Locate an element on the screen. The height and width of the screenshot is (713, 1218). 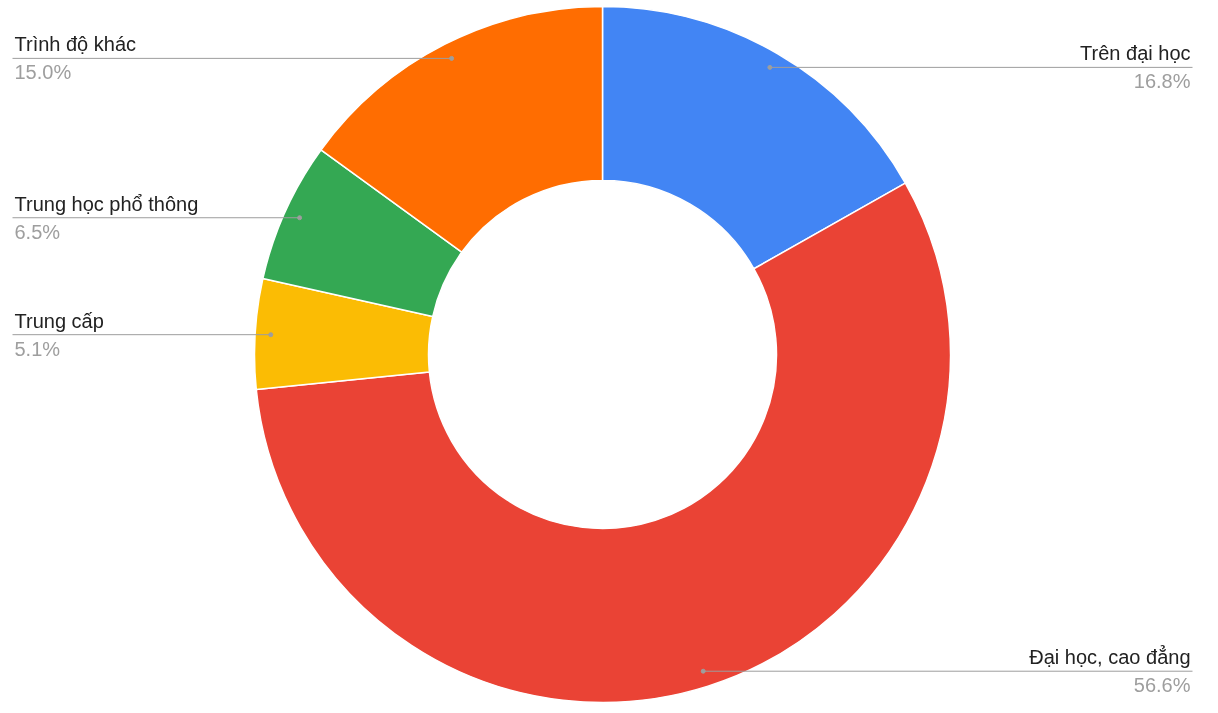
slice-label: Đại học, cao đẳng is located at coordinates (1110, 657).